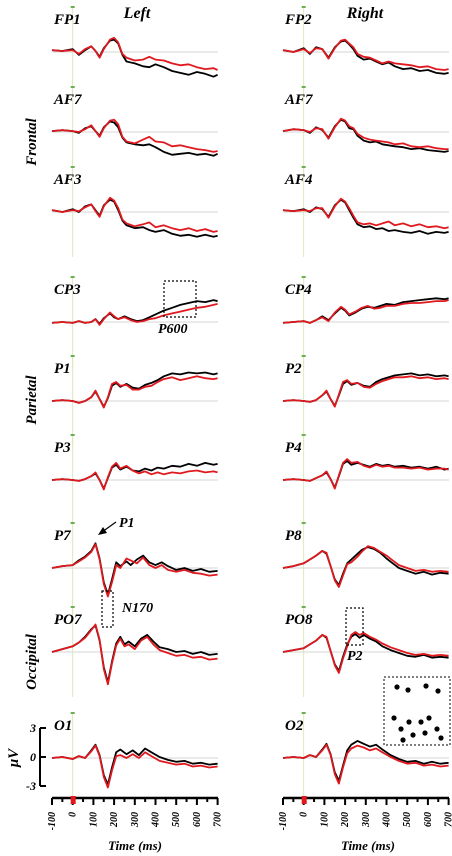  I want to click on n170-label: N170, so click(137, 608).